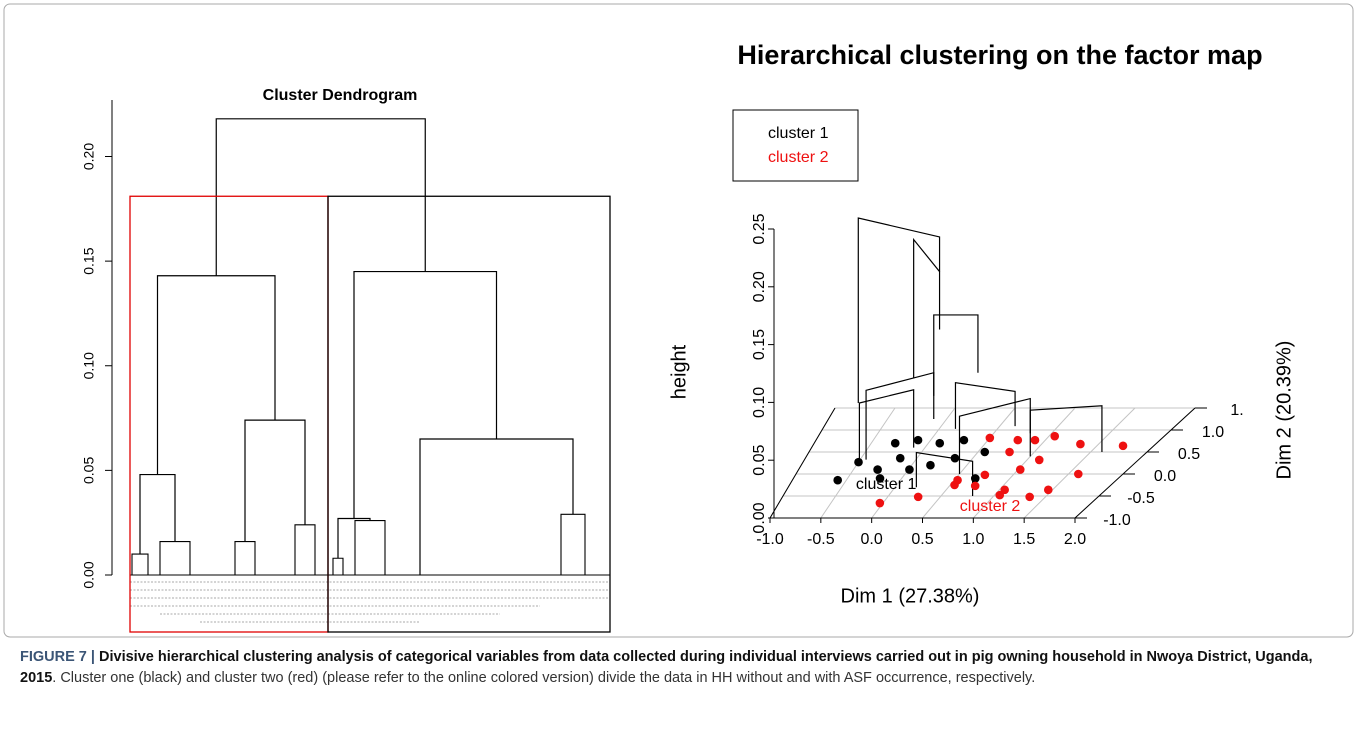 The image size is (1358, 750). Describe the element at coordinates (89, 260) in the screenshot. I see `y-tick-label: 0.15` at that location.